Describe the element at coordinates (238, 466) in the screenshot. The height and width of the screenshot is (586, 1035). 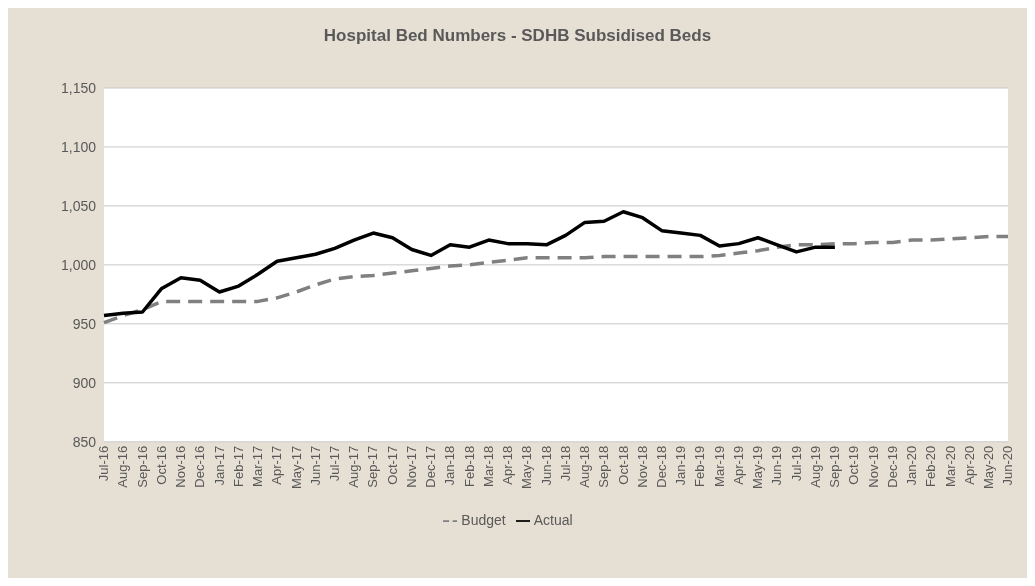
I see `x-tick-label: Feb-17` at that location.